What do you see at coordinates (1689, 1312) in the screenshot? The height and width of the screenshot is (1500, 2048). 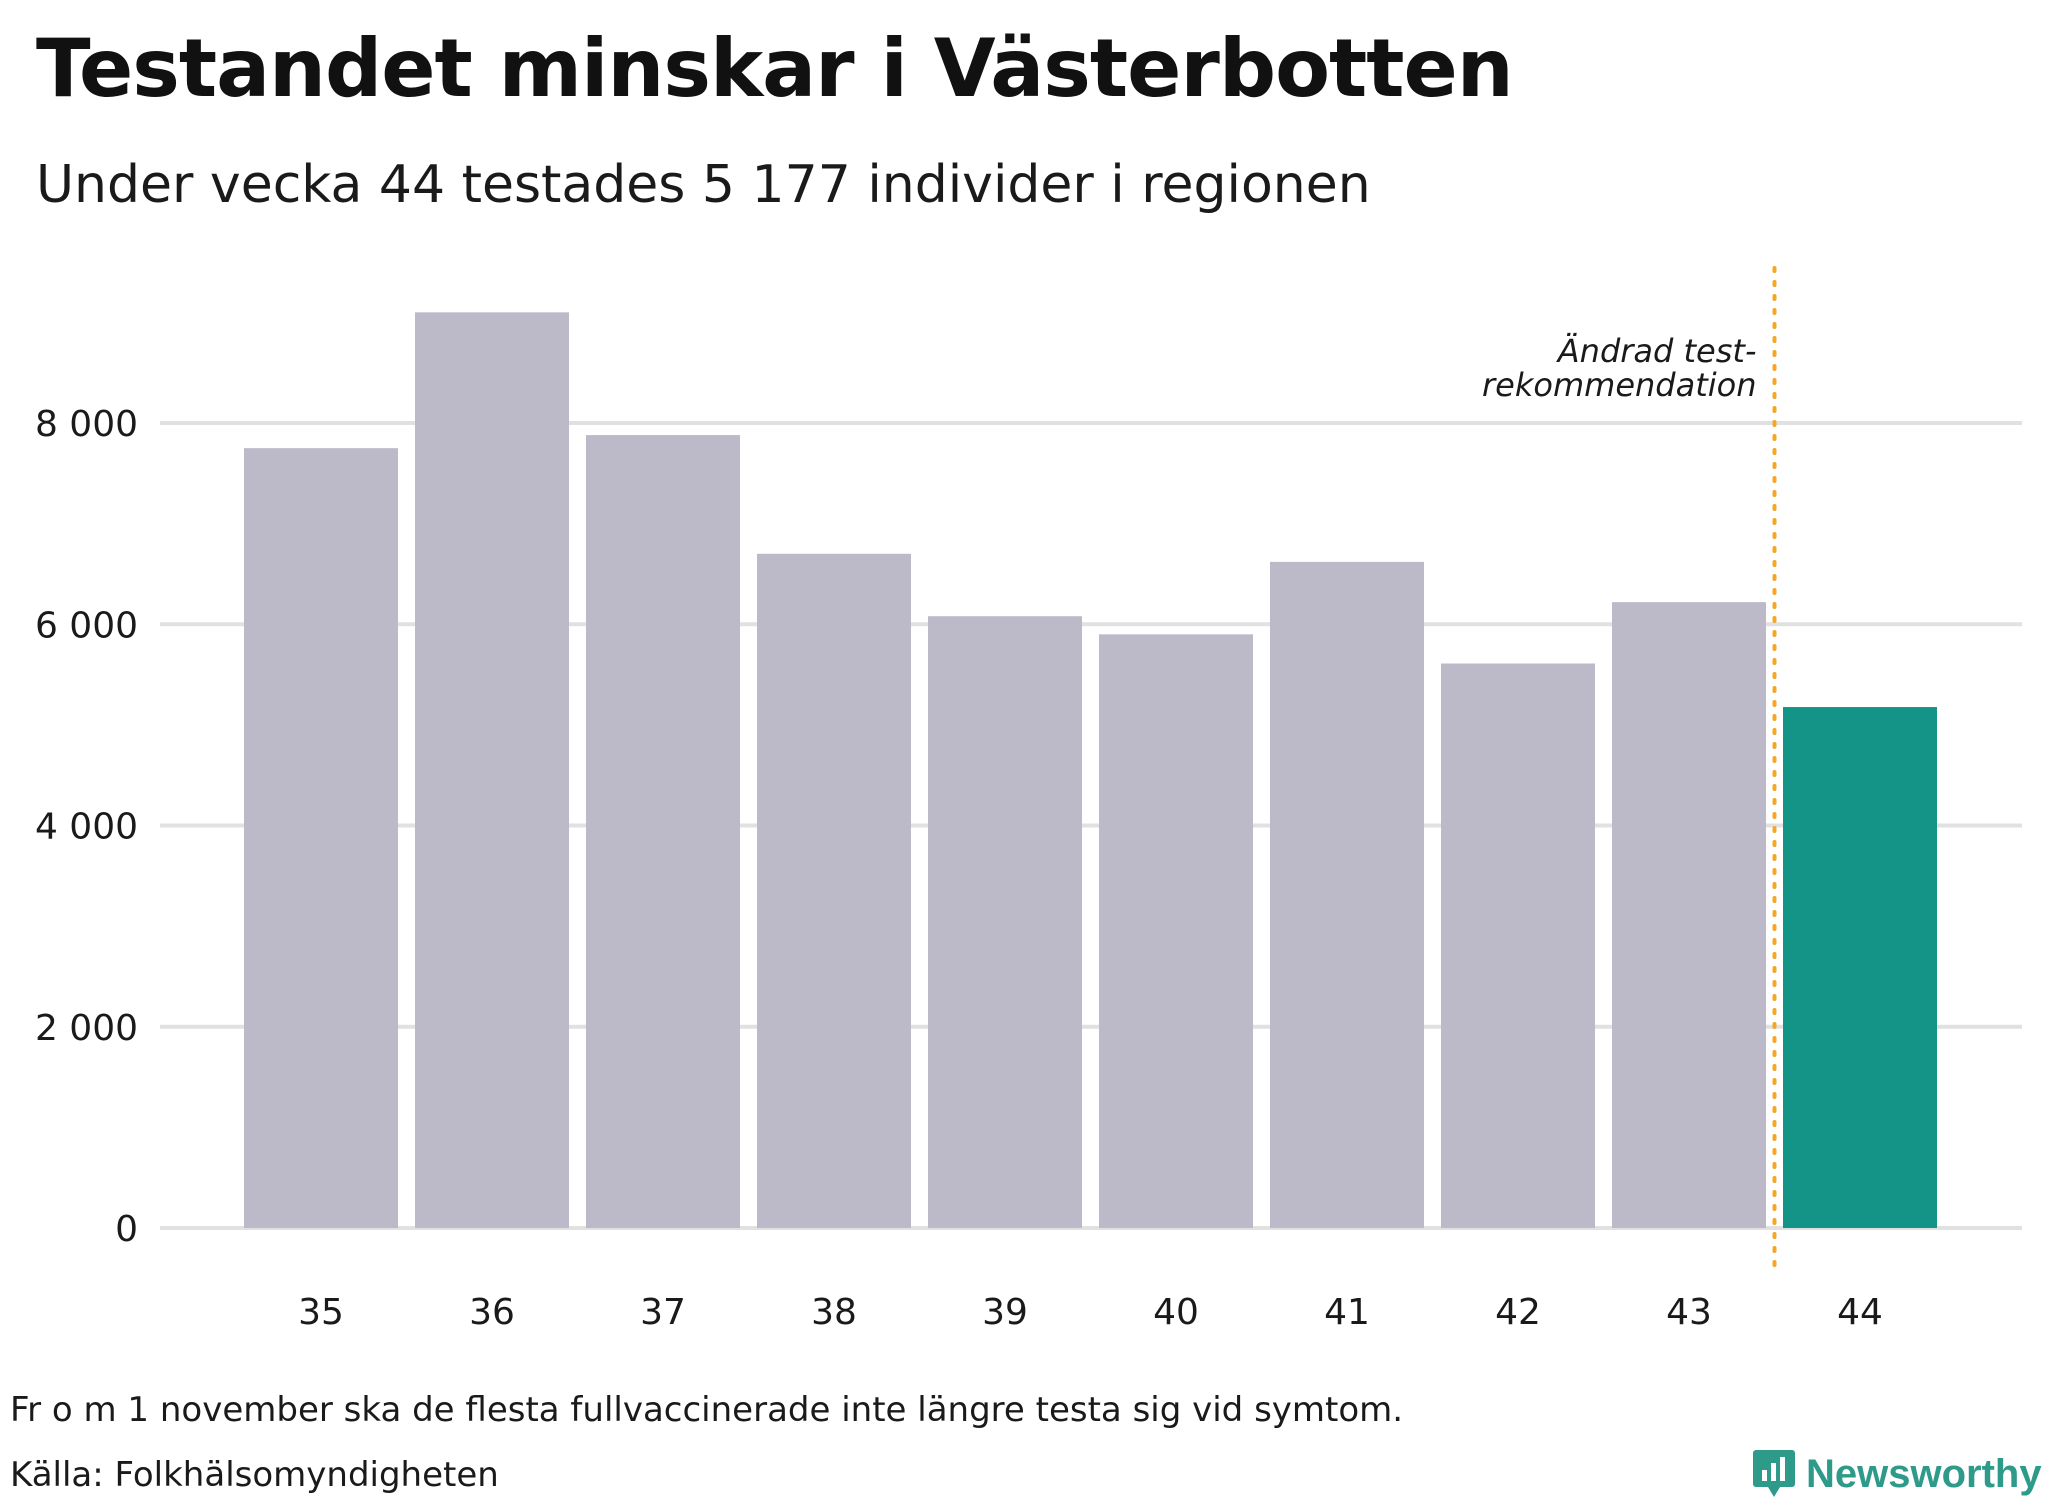 I see `x-tick-label: 43` at bounding box center [1689, 1312].